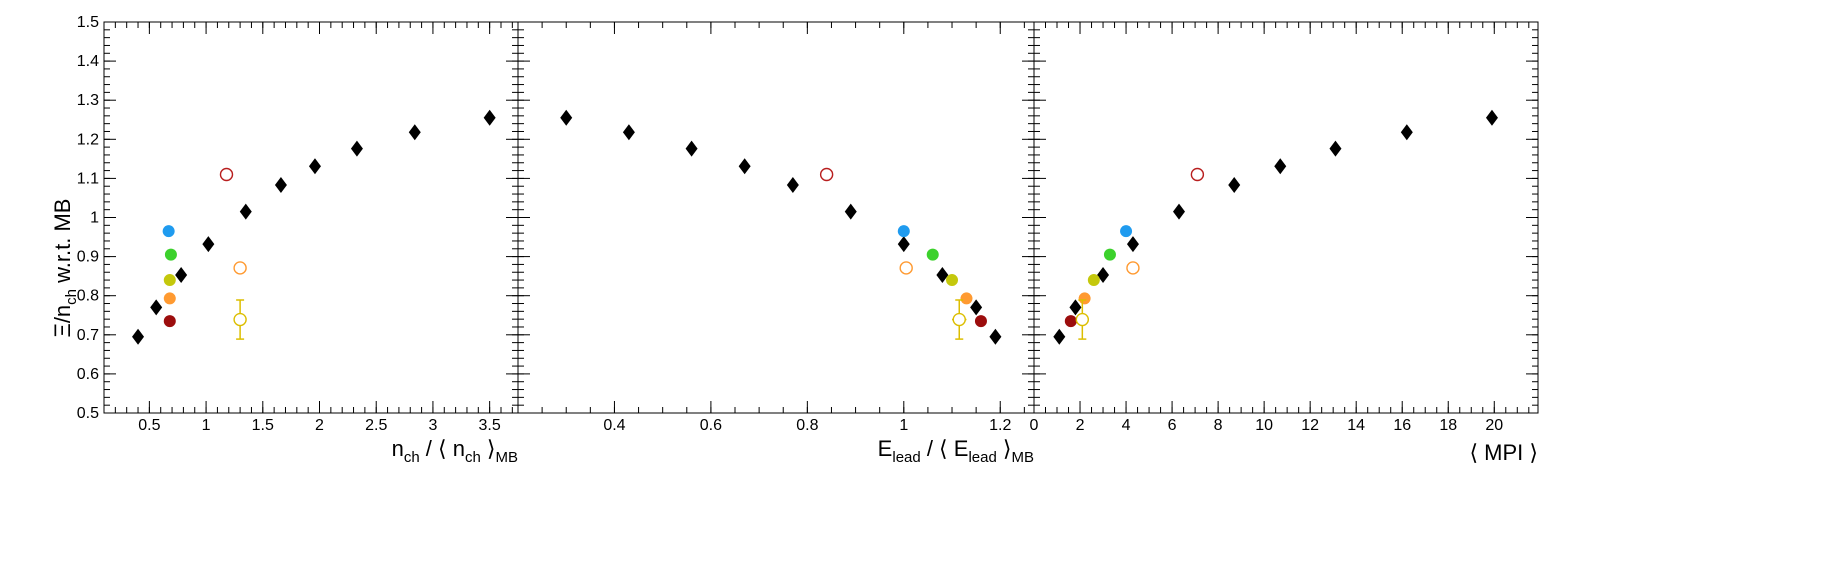  What do you see at coordinates (490, 425) in the screenshot?
I see `x-tick-label: 3.5` at bounding box center [490, 425].